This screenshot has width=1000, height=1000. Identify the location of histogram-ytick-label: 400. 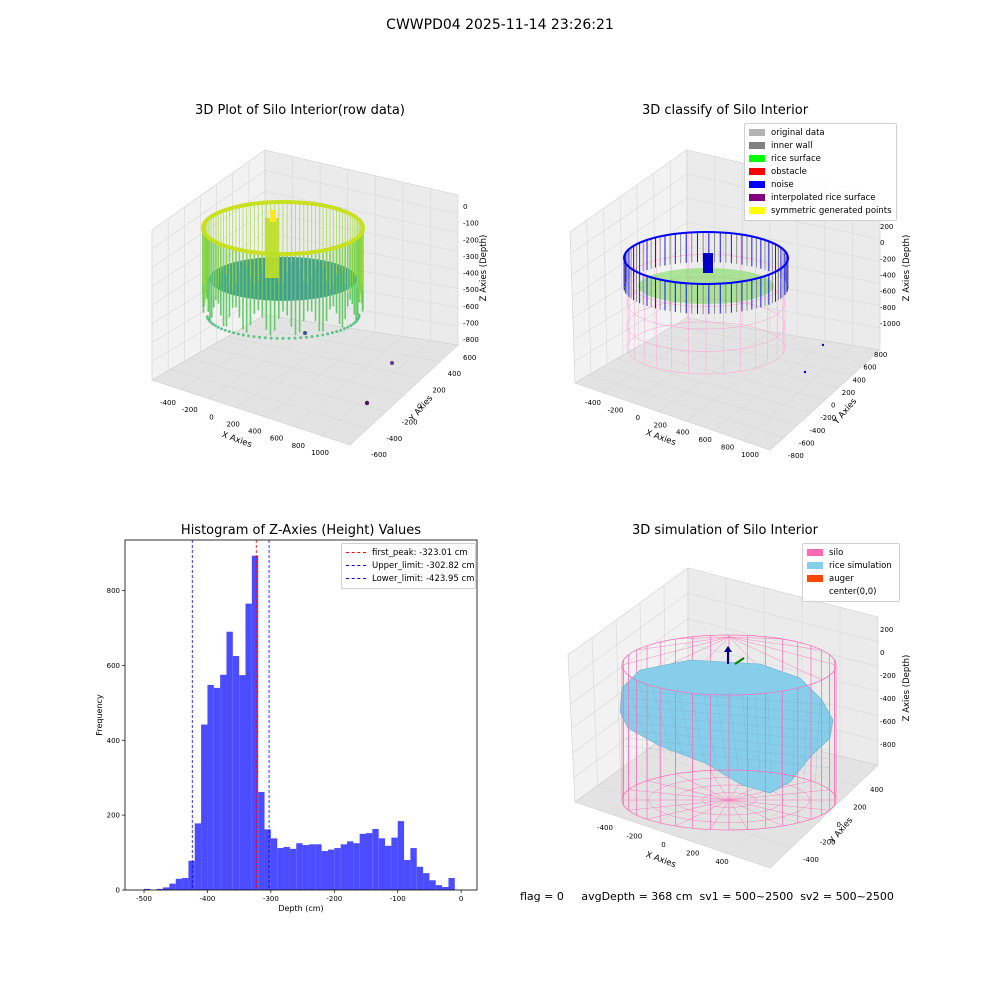
(113, 741).